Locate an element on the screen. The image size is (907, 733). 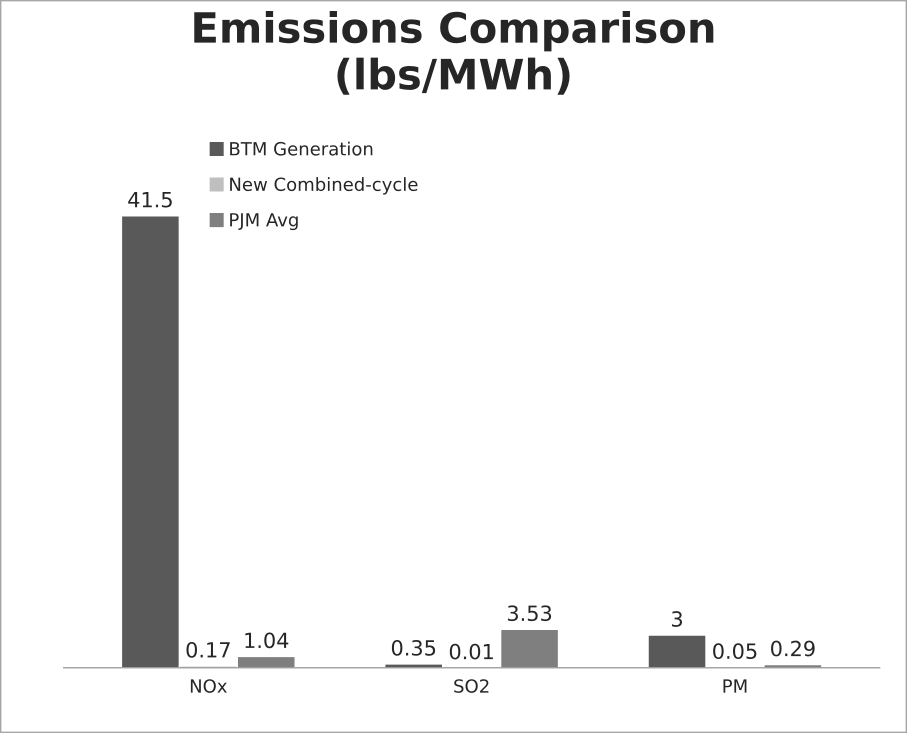
x-tick-label: PM is located at coordinates (735, 686).